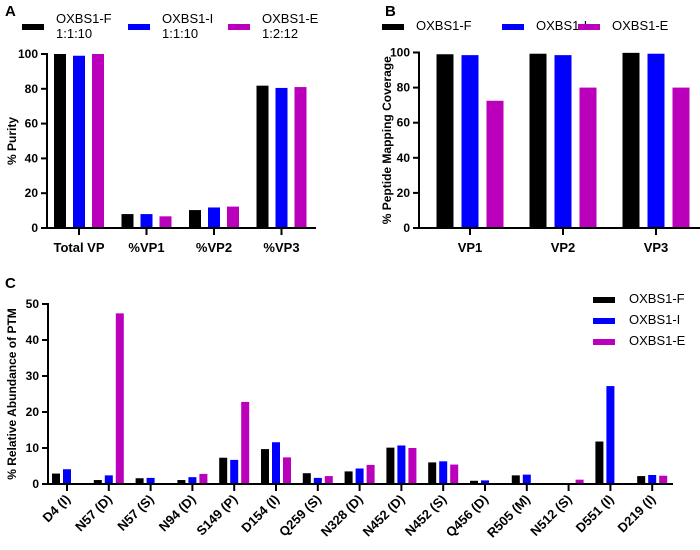  I want to click on x-tick-label: D219 (I), so click(637, 514).